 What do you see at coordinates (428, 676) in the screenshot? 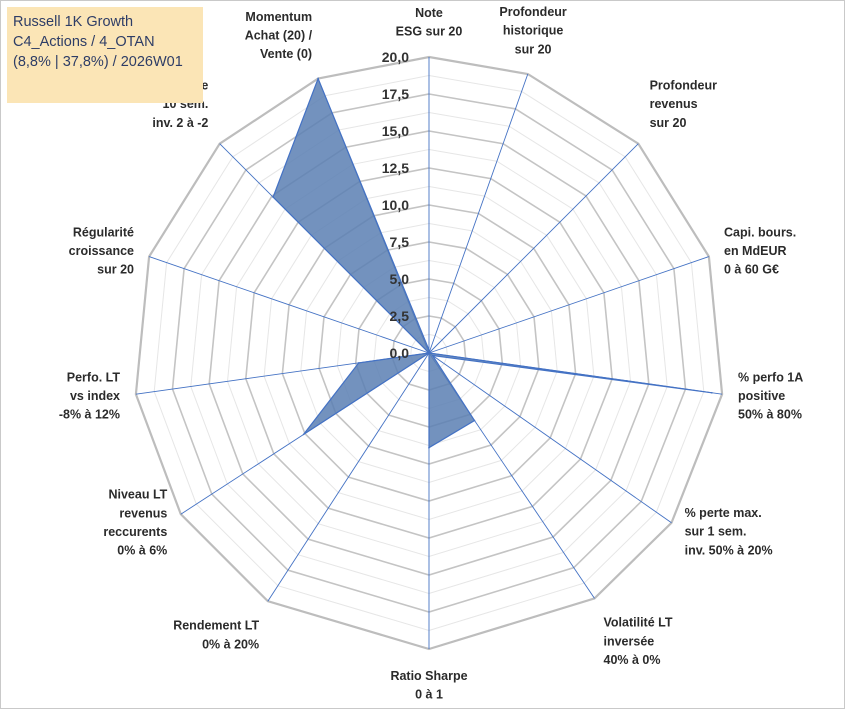
I see `axis-label-line: Ratio Sharpe` at bounding box center [428, 676].